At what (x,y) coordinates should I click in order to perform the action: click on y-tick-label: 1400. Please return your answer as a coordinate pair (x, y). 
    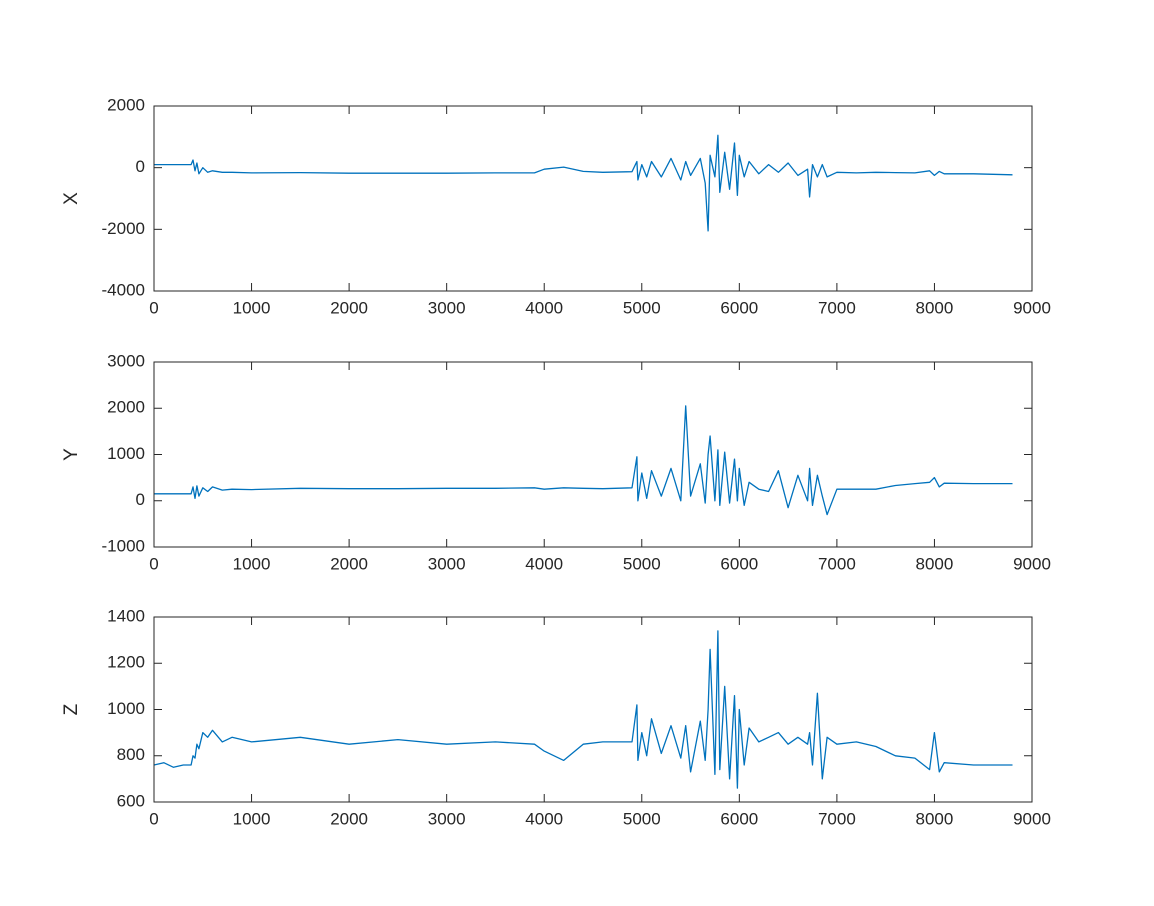
    Looking at the image, I should click on (126, 615).